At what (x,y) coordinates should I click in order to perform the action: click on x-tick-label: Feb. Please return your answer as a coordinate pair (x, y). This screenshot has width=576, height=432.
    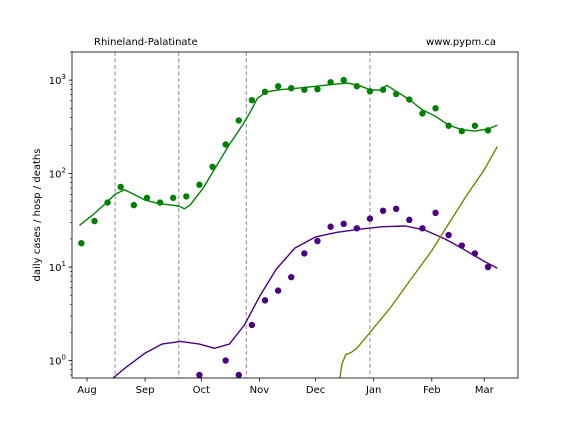
    Looking at the image, I should click on (432, 390).